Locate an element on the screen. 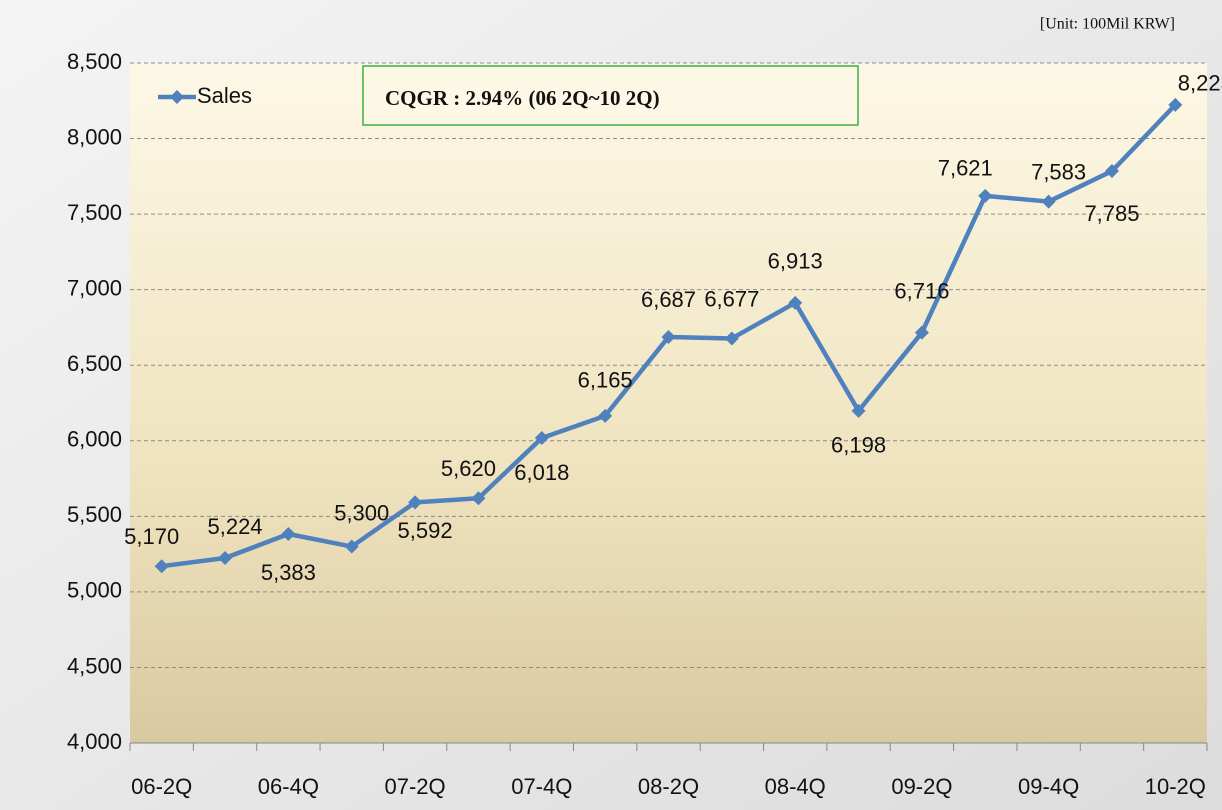 Image resolution: width=1222 pixels, height=810 pixels. x-tick-label: 08-2Q is located at coordinates (668, 786).